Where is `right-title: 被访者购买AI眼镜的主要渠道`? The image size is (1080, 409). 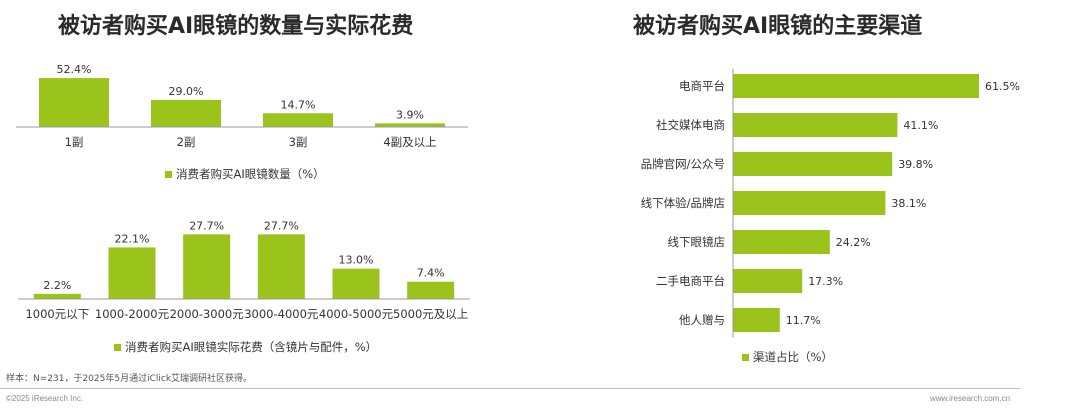 right-title: 被访者购买AI眼镜的主要渠道 is located at coordinates (778, 26).